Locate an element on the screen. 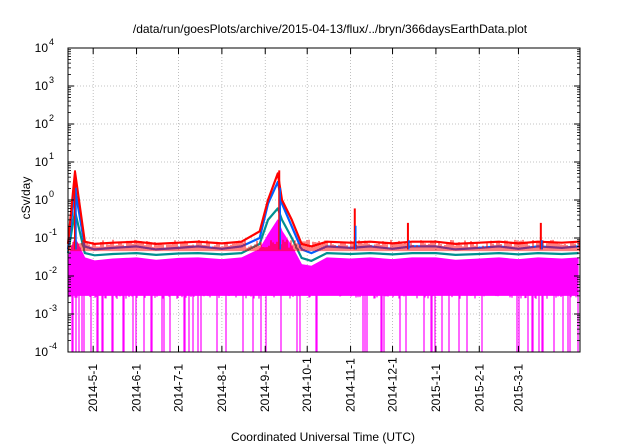  x-tick-label: 2015-3-1 is located at coordinates (518, 388).